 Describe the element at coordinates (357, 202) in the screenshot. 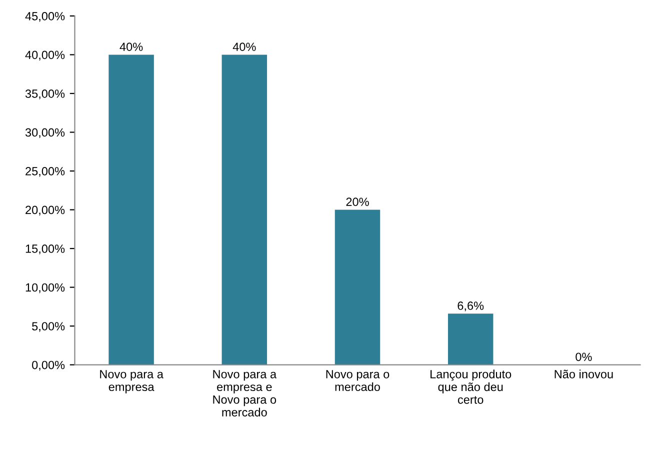

I see `data-label: 20%` at that location.